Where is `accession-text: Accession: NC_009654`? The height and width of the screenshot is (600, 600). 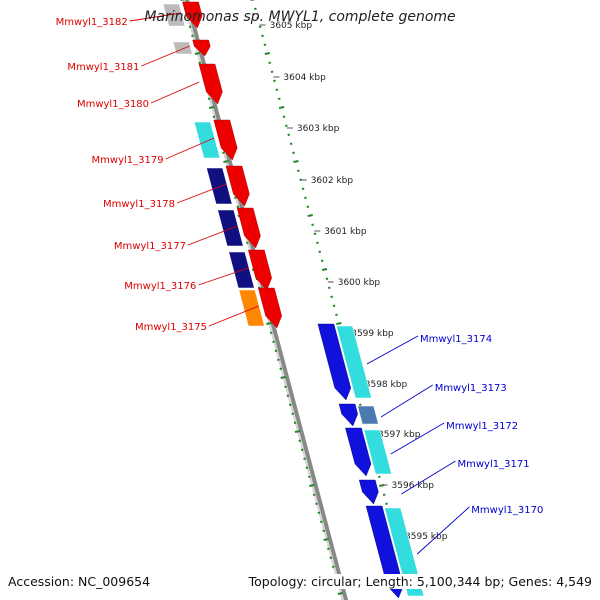 accession-text: Accession: NC_009654 is located at coordinates (79, 581).